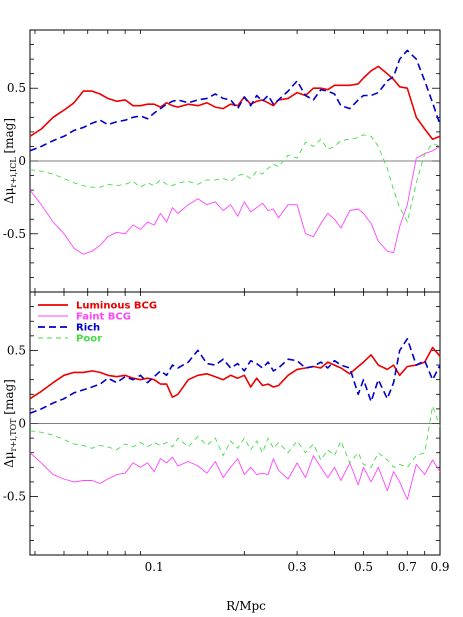 The width and height of the screenshot is (463, 617). What do you see at coordinates (439, 567) in the screenshot?
I see `x-tick-label: 0.9` at bounding box center [439, 567].